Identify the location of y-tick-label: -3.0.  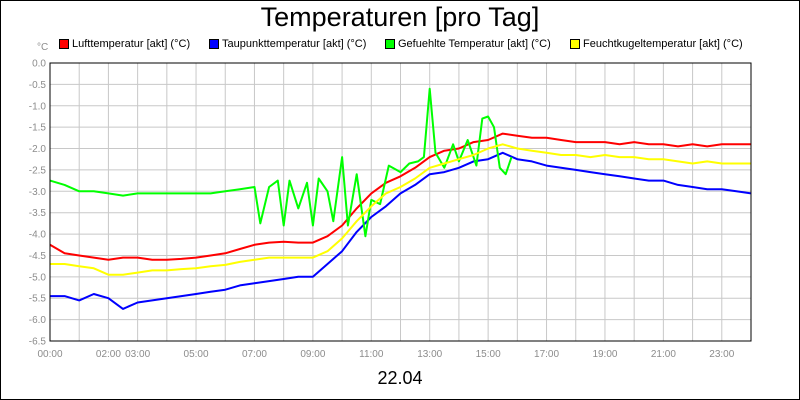
(38, 192).